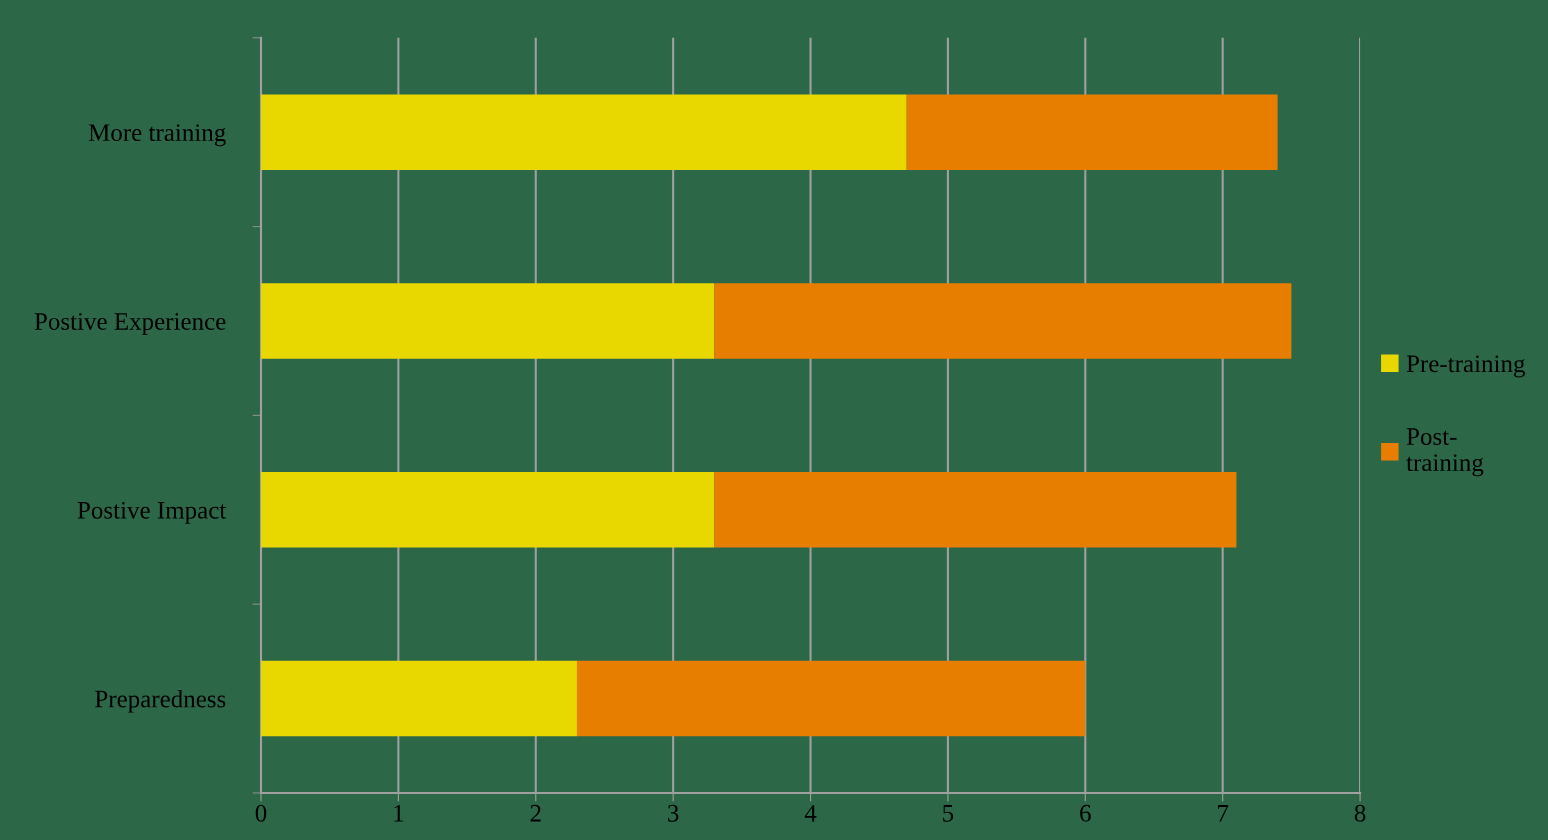  Describe the element at coordinates (1465, 366) in the screenshot. I see `legend-label: Pre-training` at that location.